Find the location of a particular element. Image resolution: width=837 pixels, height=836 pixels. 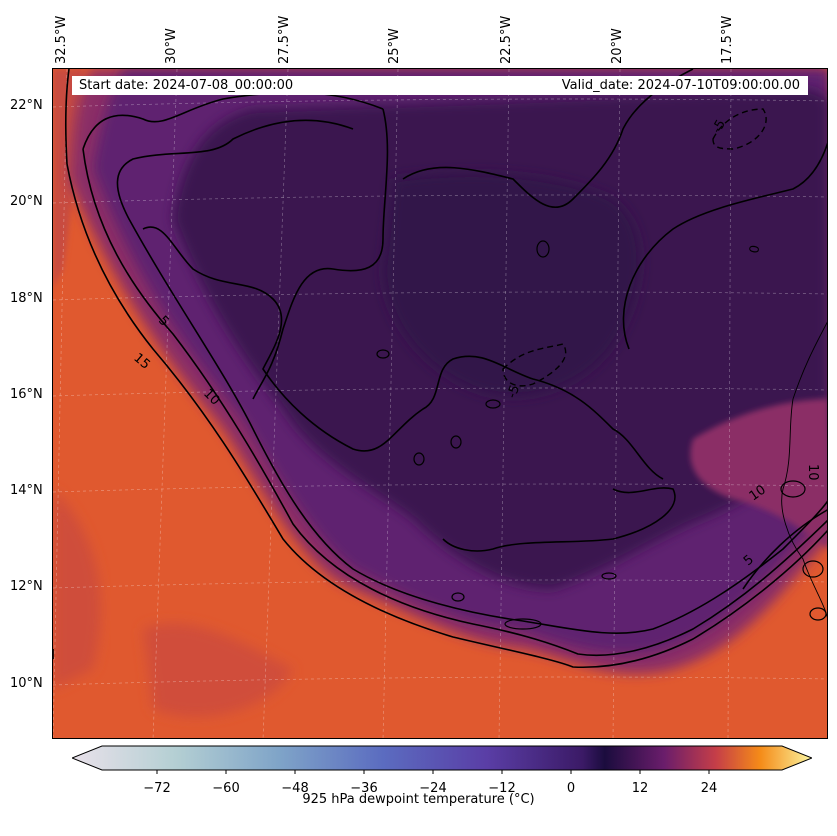

east-warm-tongue is located at coordinates (758, 473).